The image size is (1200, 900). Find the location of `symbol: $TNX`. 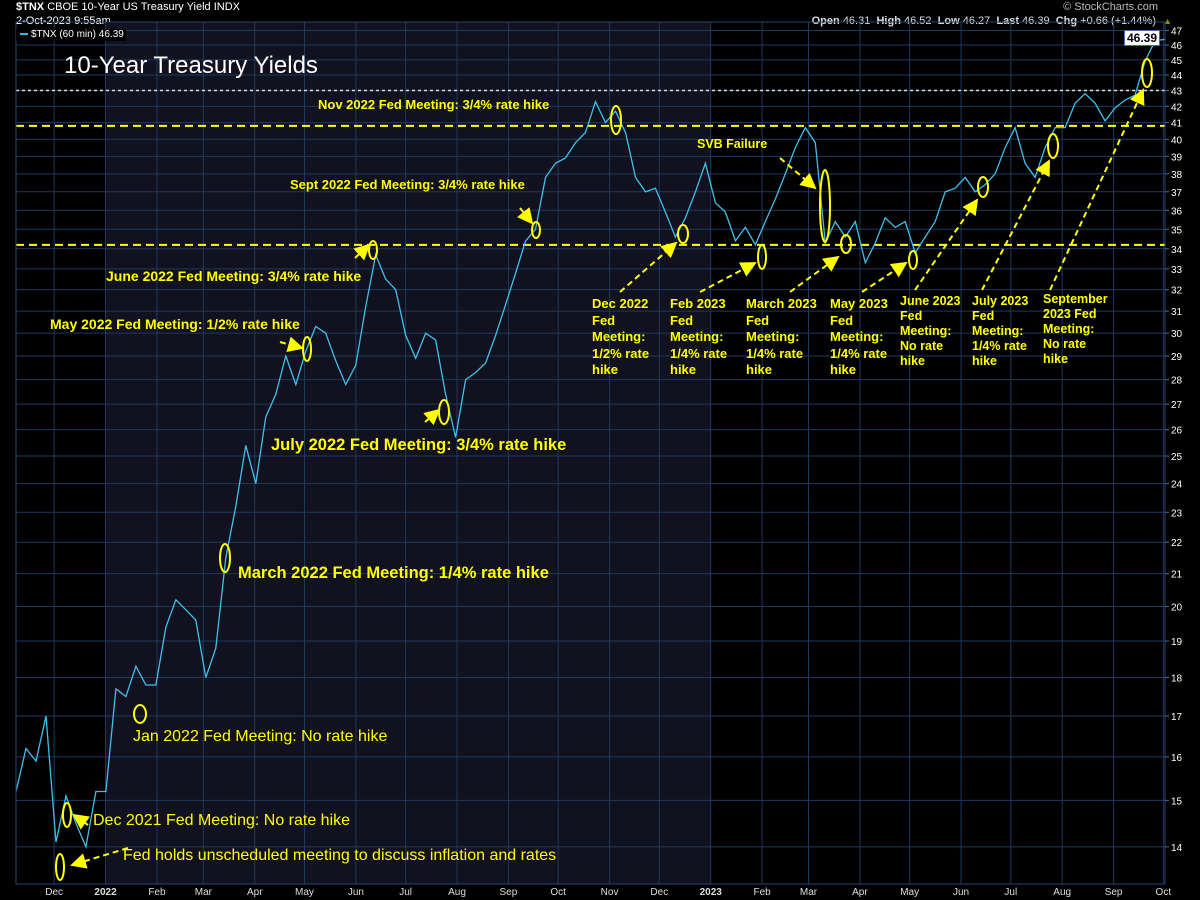

symbol: $TNX is located at coordinates (30, 7).